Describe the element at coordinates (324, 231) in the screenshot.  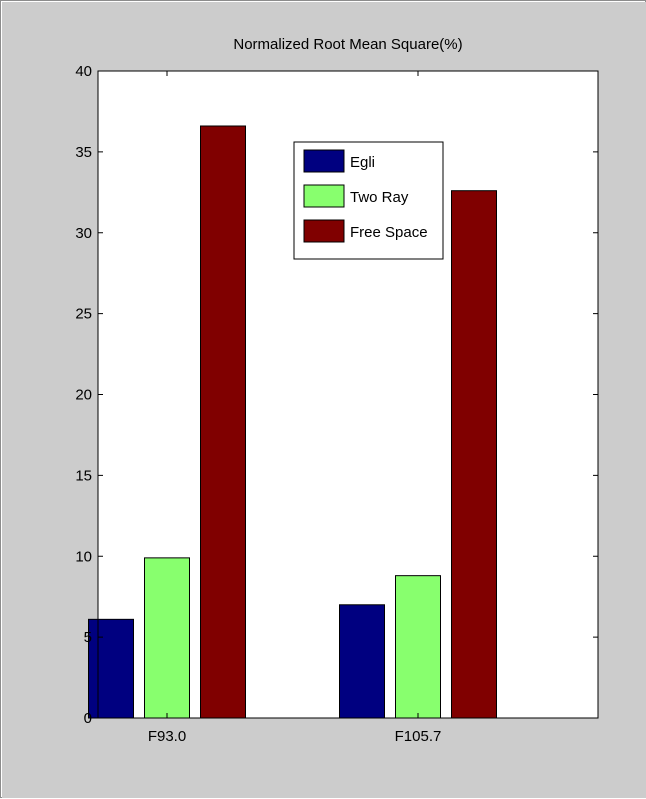
I see `legend-swatch-free-space` at that location.